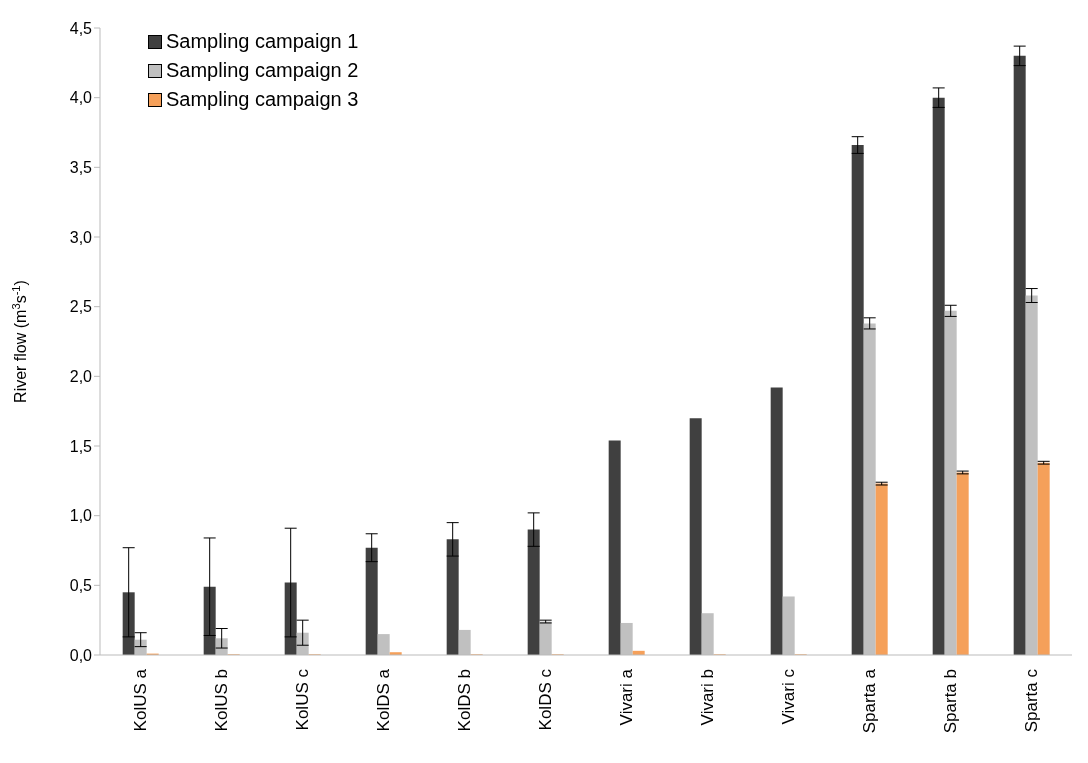 The width and height of the screenshot is (1088, 763). What do you see at coordinates (950, 701) in the screenshot?
I see `x-tick-label: Sparta b` at bounding box center [950, 701].